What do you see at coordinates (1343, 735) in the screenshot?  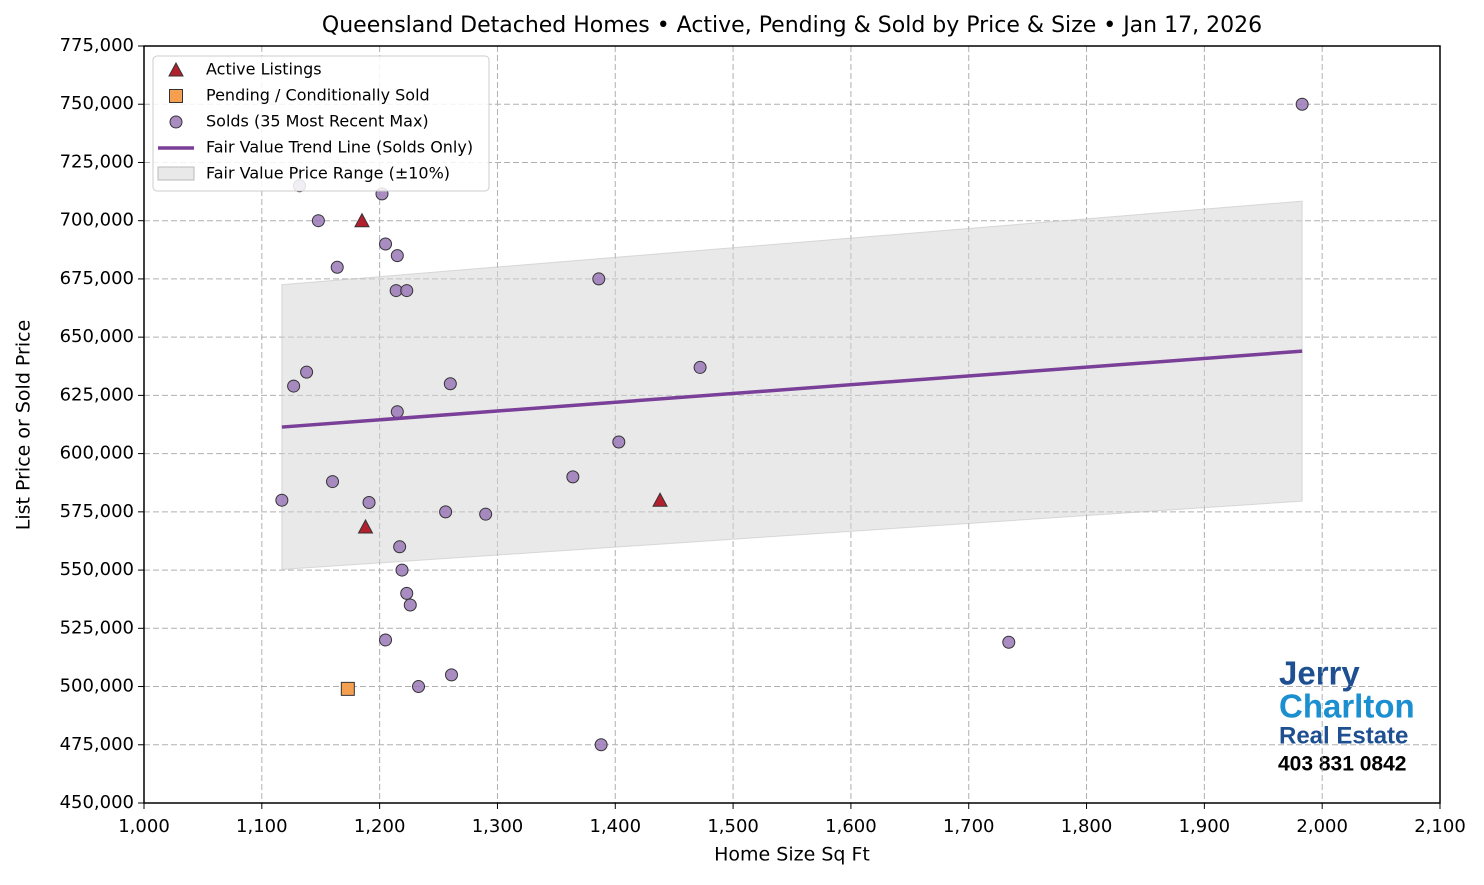 I see `logo-text: Real Estate` at bounding box center [1343, 735].